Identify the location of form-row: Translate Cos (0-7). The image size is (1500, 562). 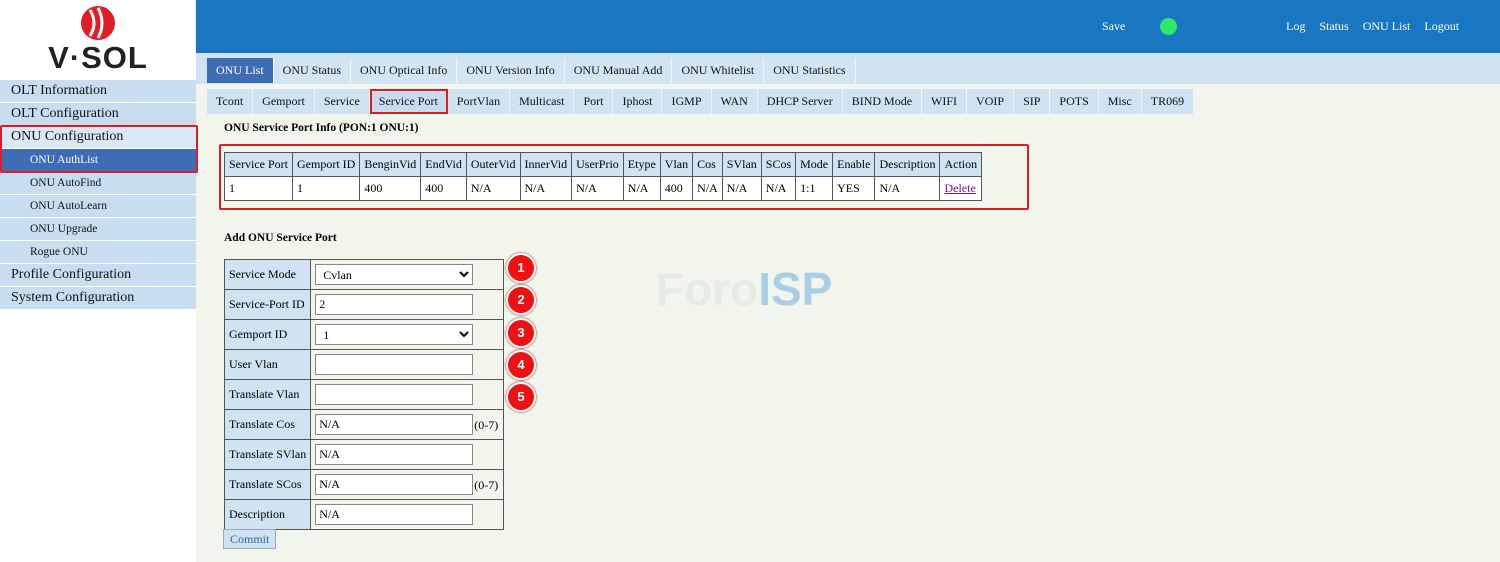
(363, 424).